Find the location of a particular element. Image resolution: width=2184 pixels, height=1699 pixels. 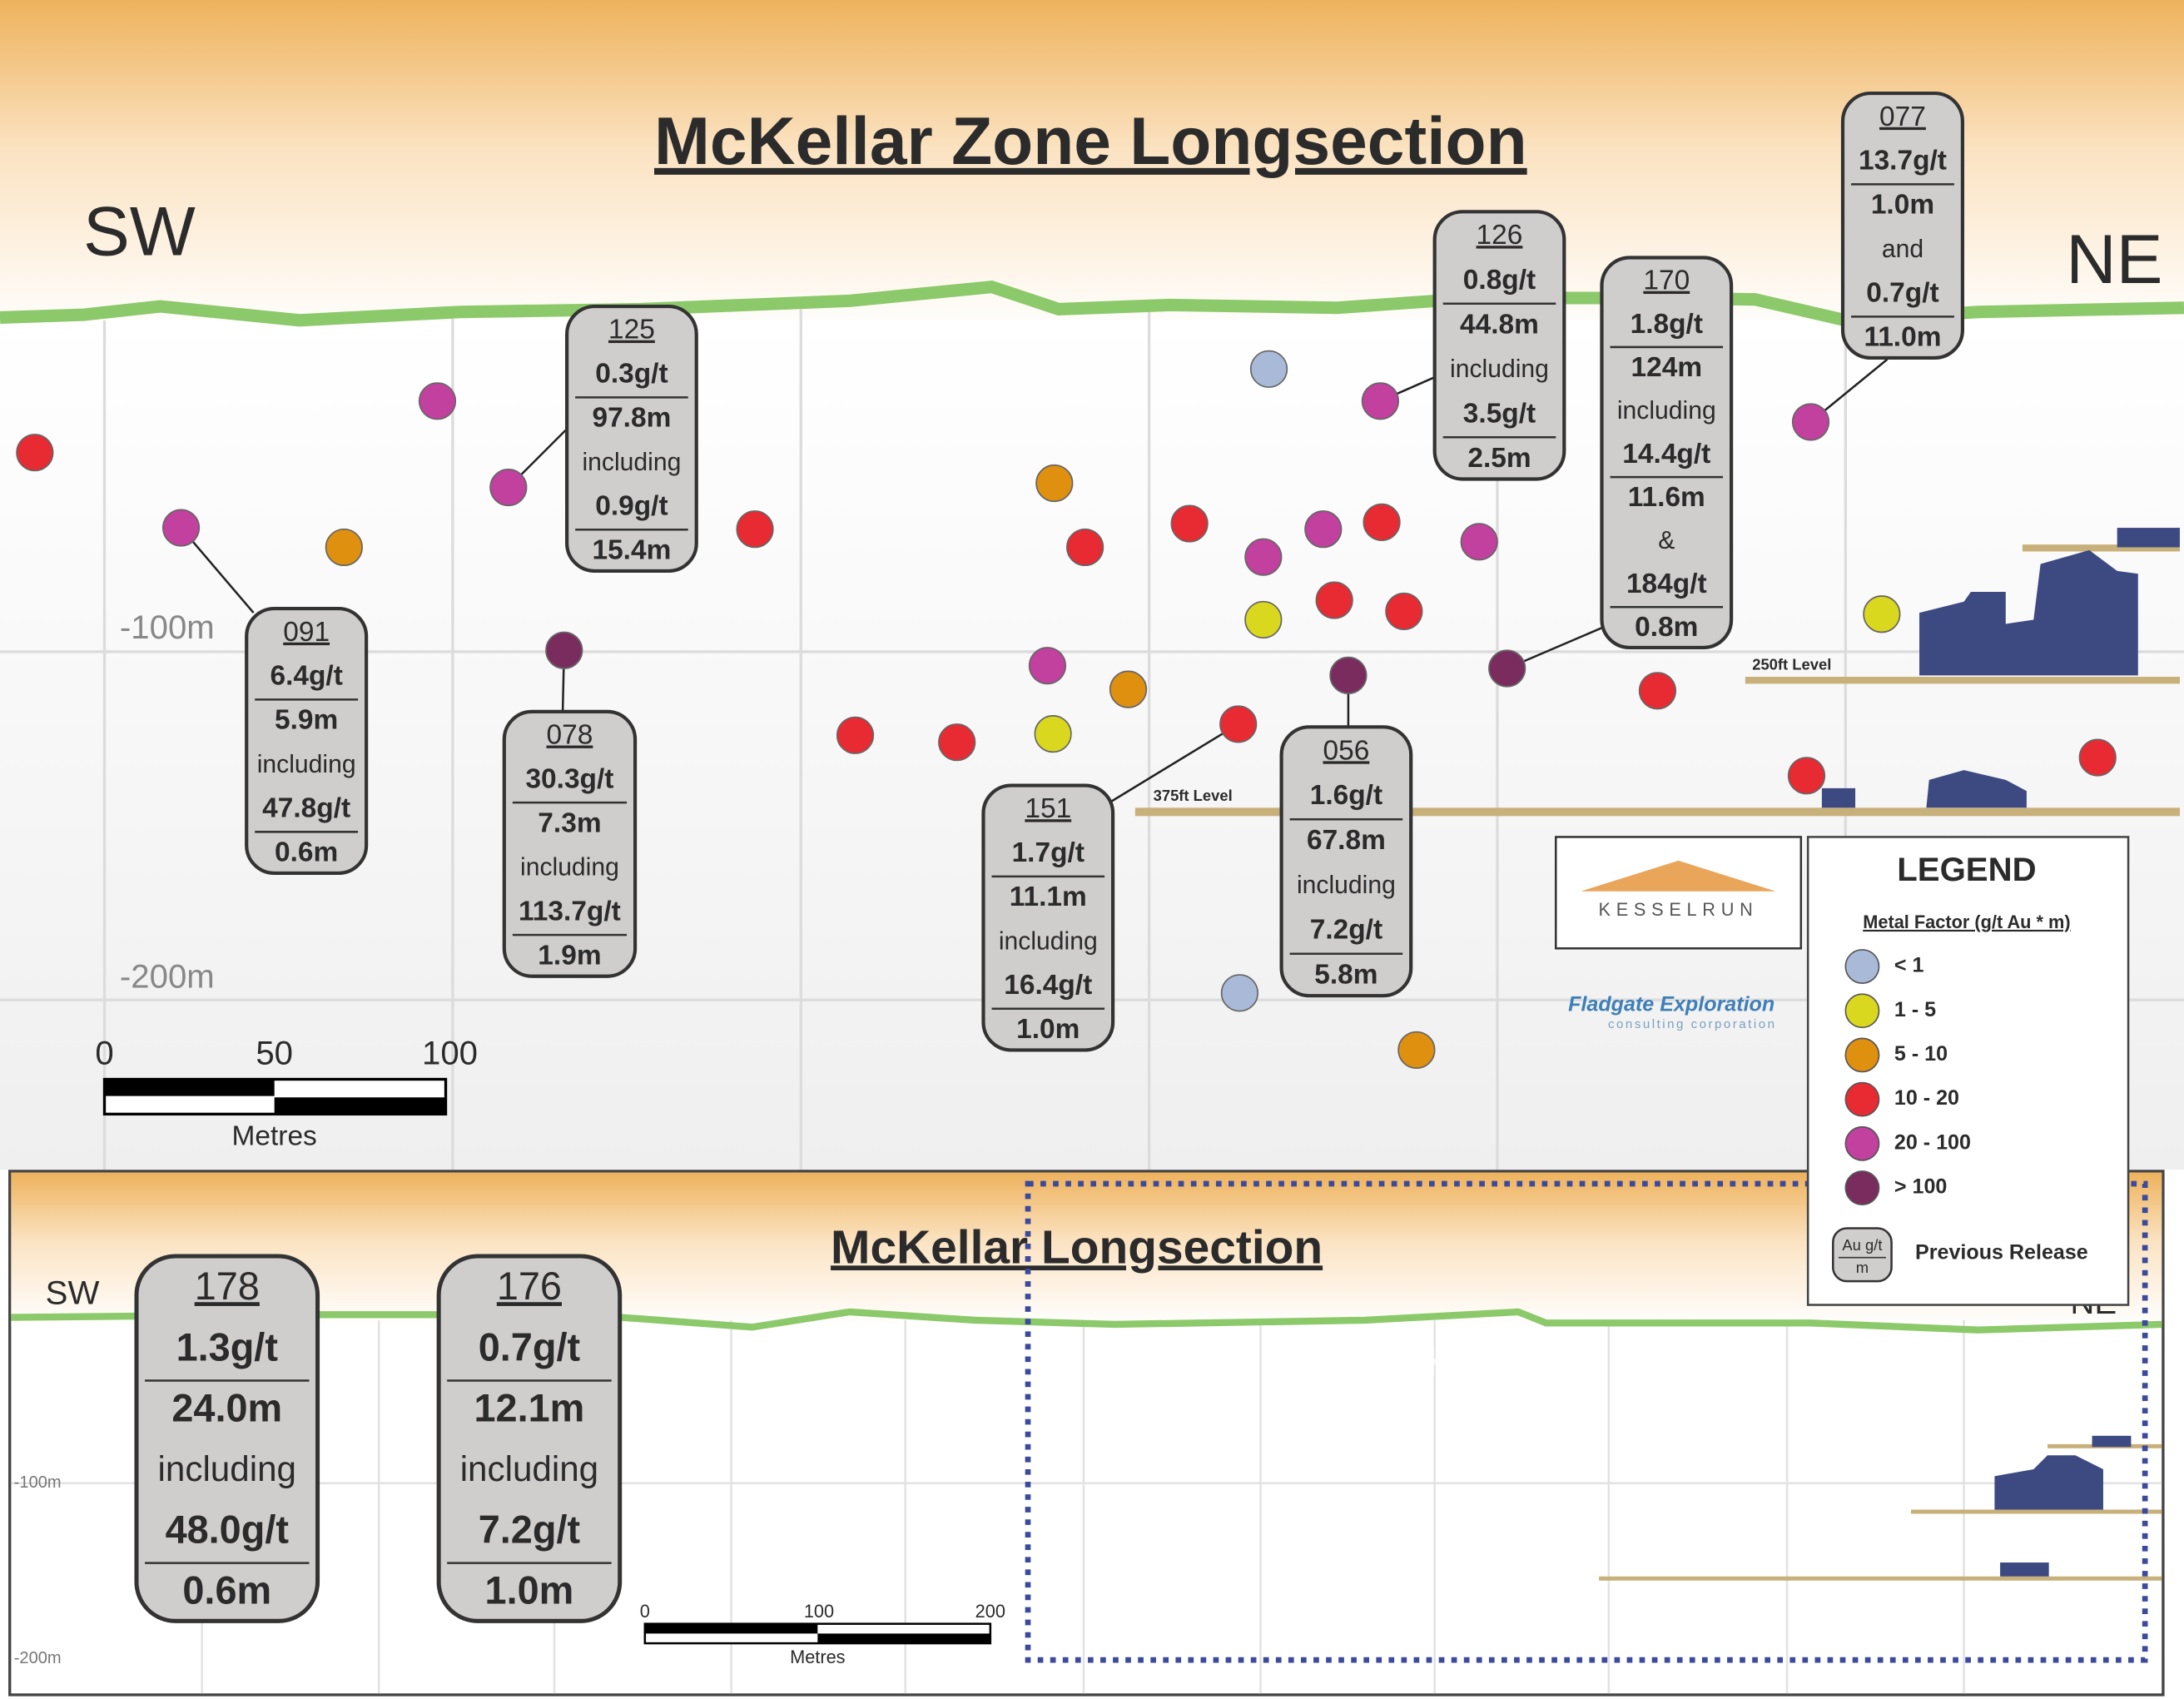

levels is located at coordinates (1657, 680).